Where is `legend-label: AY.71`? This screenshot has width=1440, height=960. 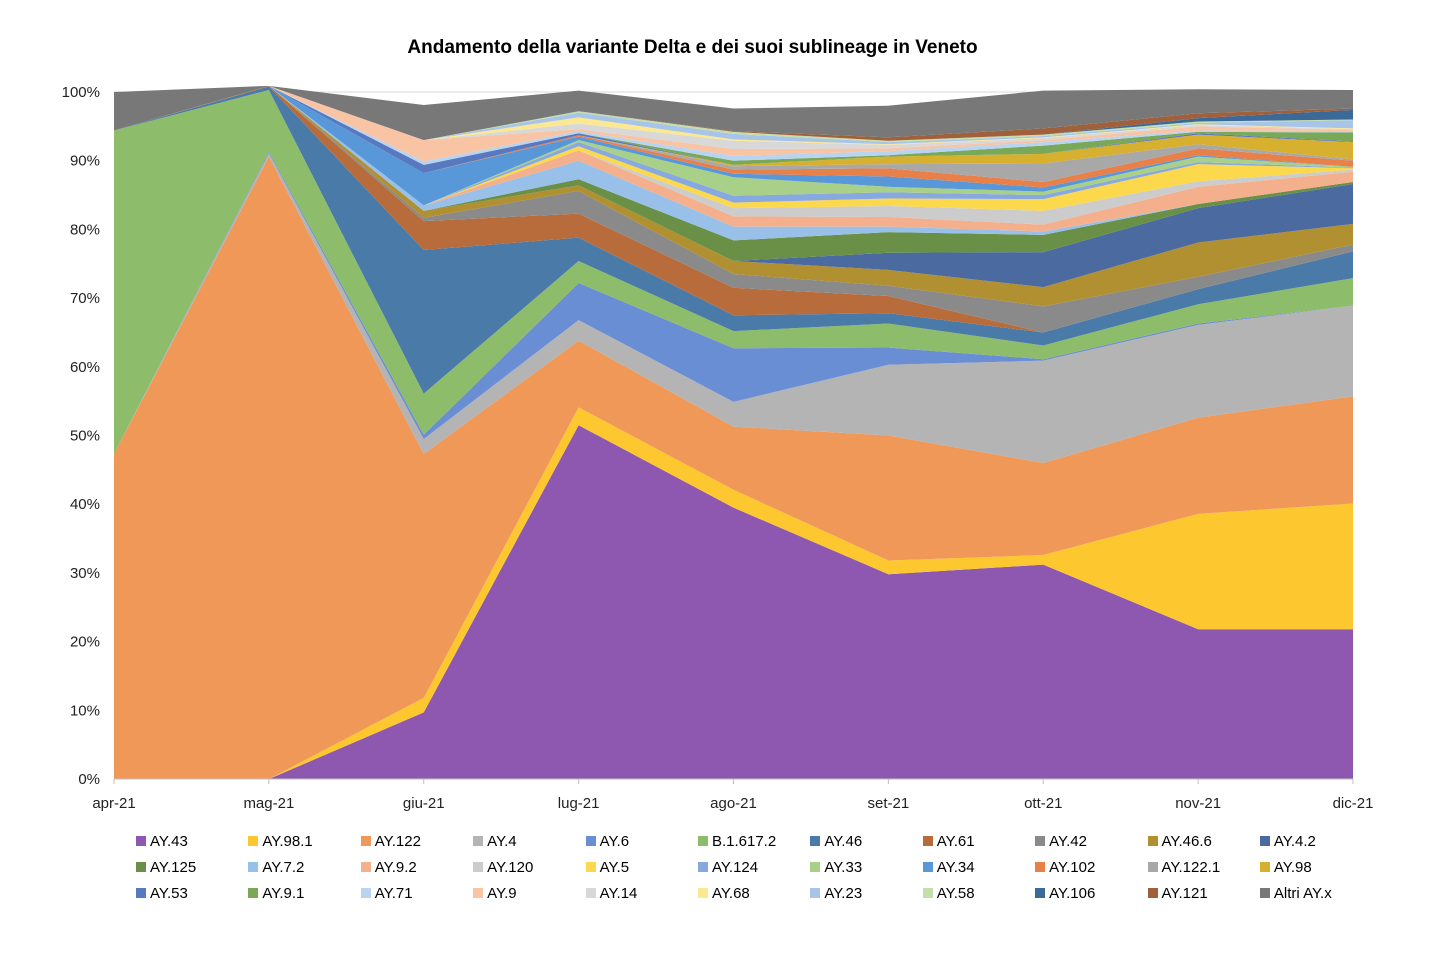 legend-label: AY.71 is located at coordinates (393, 893).